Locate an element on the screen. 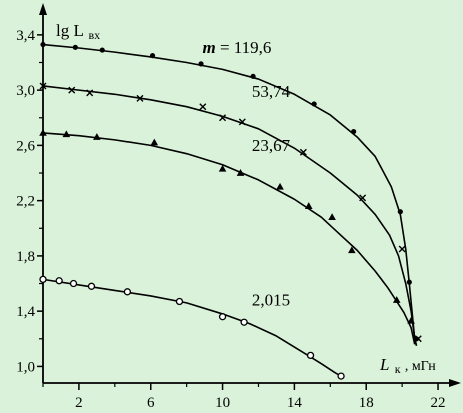 This screenshot has width=463, height=413. y-tick-label: 3,4 is located at coordinates (25, 36).